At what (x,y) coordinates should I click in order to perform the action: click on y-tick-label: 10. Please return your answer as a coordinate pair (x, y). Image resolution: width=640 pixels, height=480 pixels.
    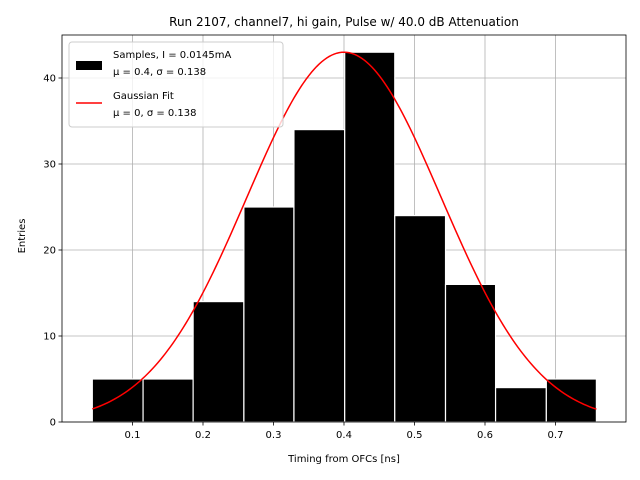
    Looking at the image, I should click on (49, 337).